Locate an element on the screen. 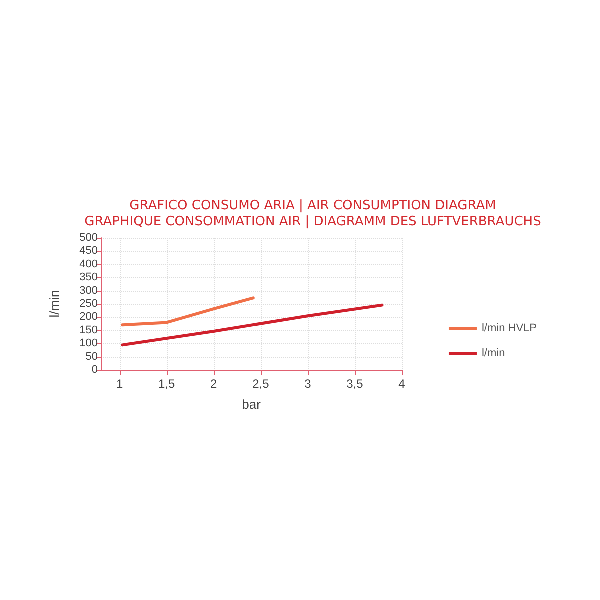  y-tick-label: 150 is located at coordinates (89, 330).